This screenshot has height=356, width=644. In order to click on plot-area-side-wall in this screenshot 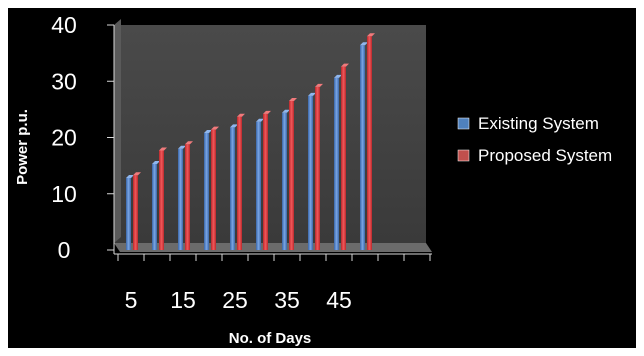, I will do `click(117, 131)`.